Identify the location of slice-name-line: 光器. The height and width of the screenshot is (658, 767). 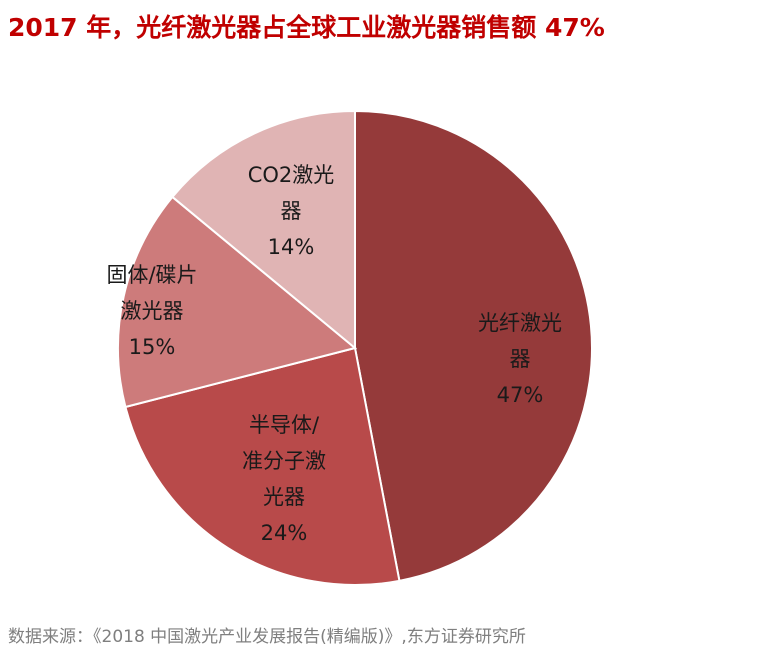
(284, 497).